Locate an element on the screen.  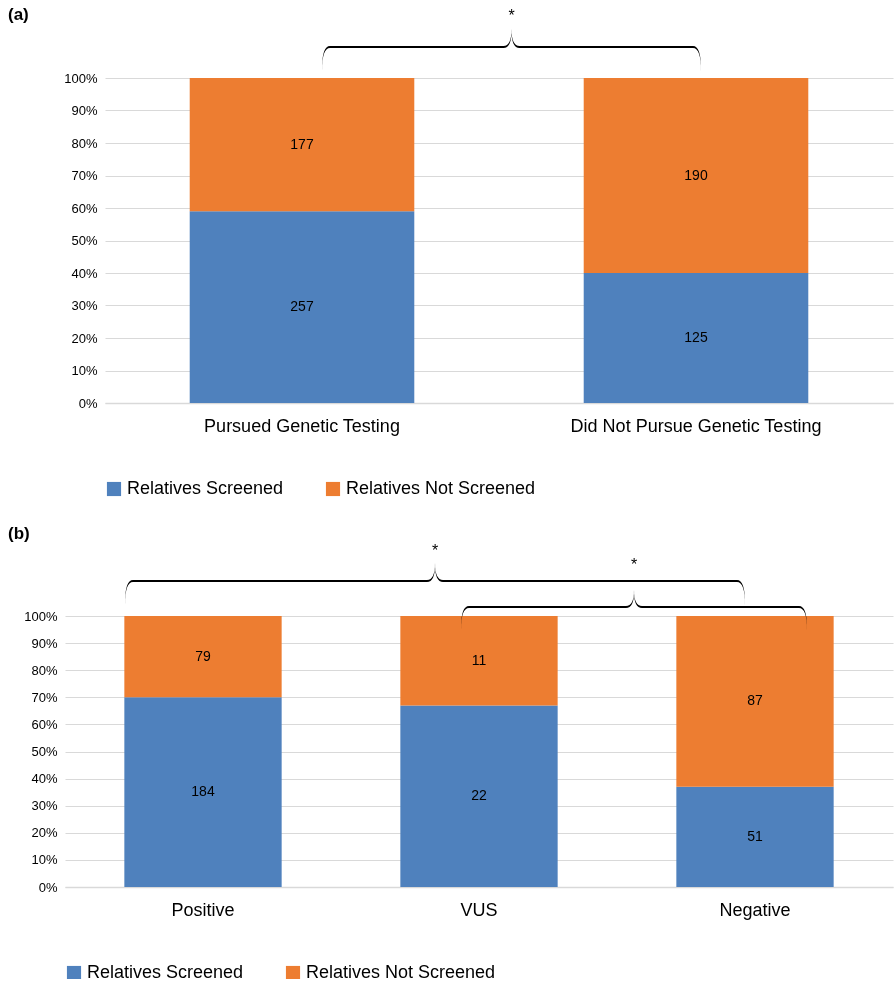
chart-title: (b) is located at coordinates (19, 533).